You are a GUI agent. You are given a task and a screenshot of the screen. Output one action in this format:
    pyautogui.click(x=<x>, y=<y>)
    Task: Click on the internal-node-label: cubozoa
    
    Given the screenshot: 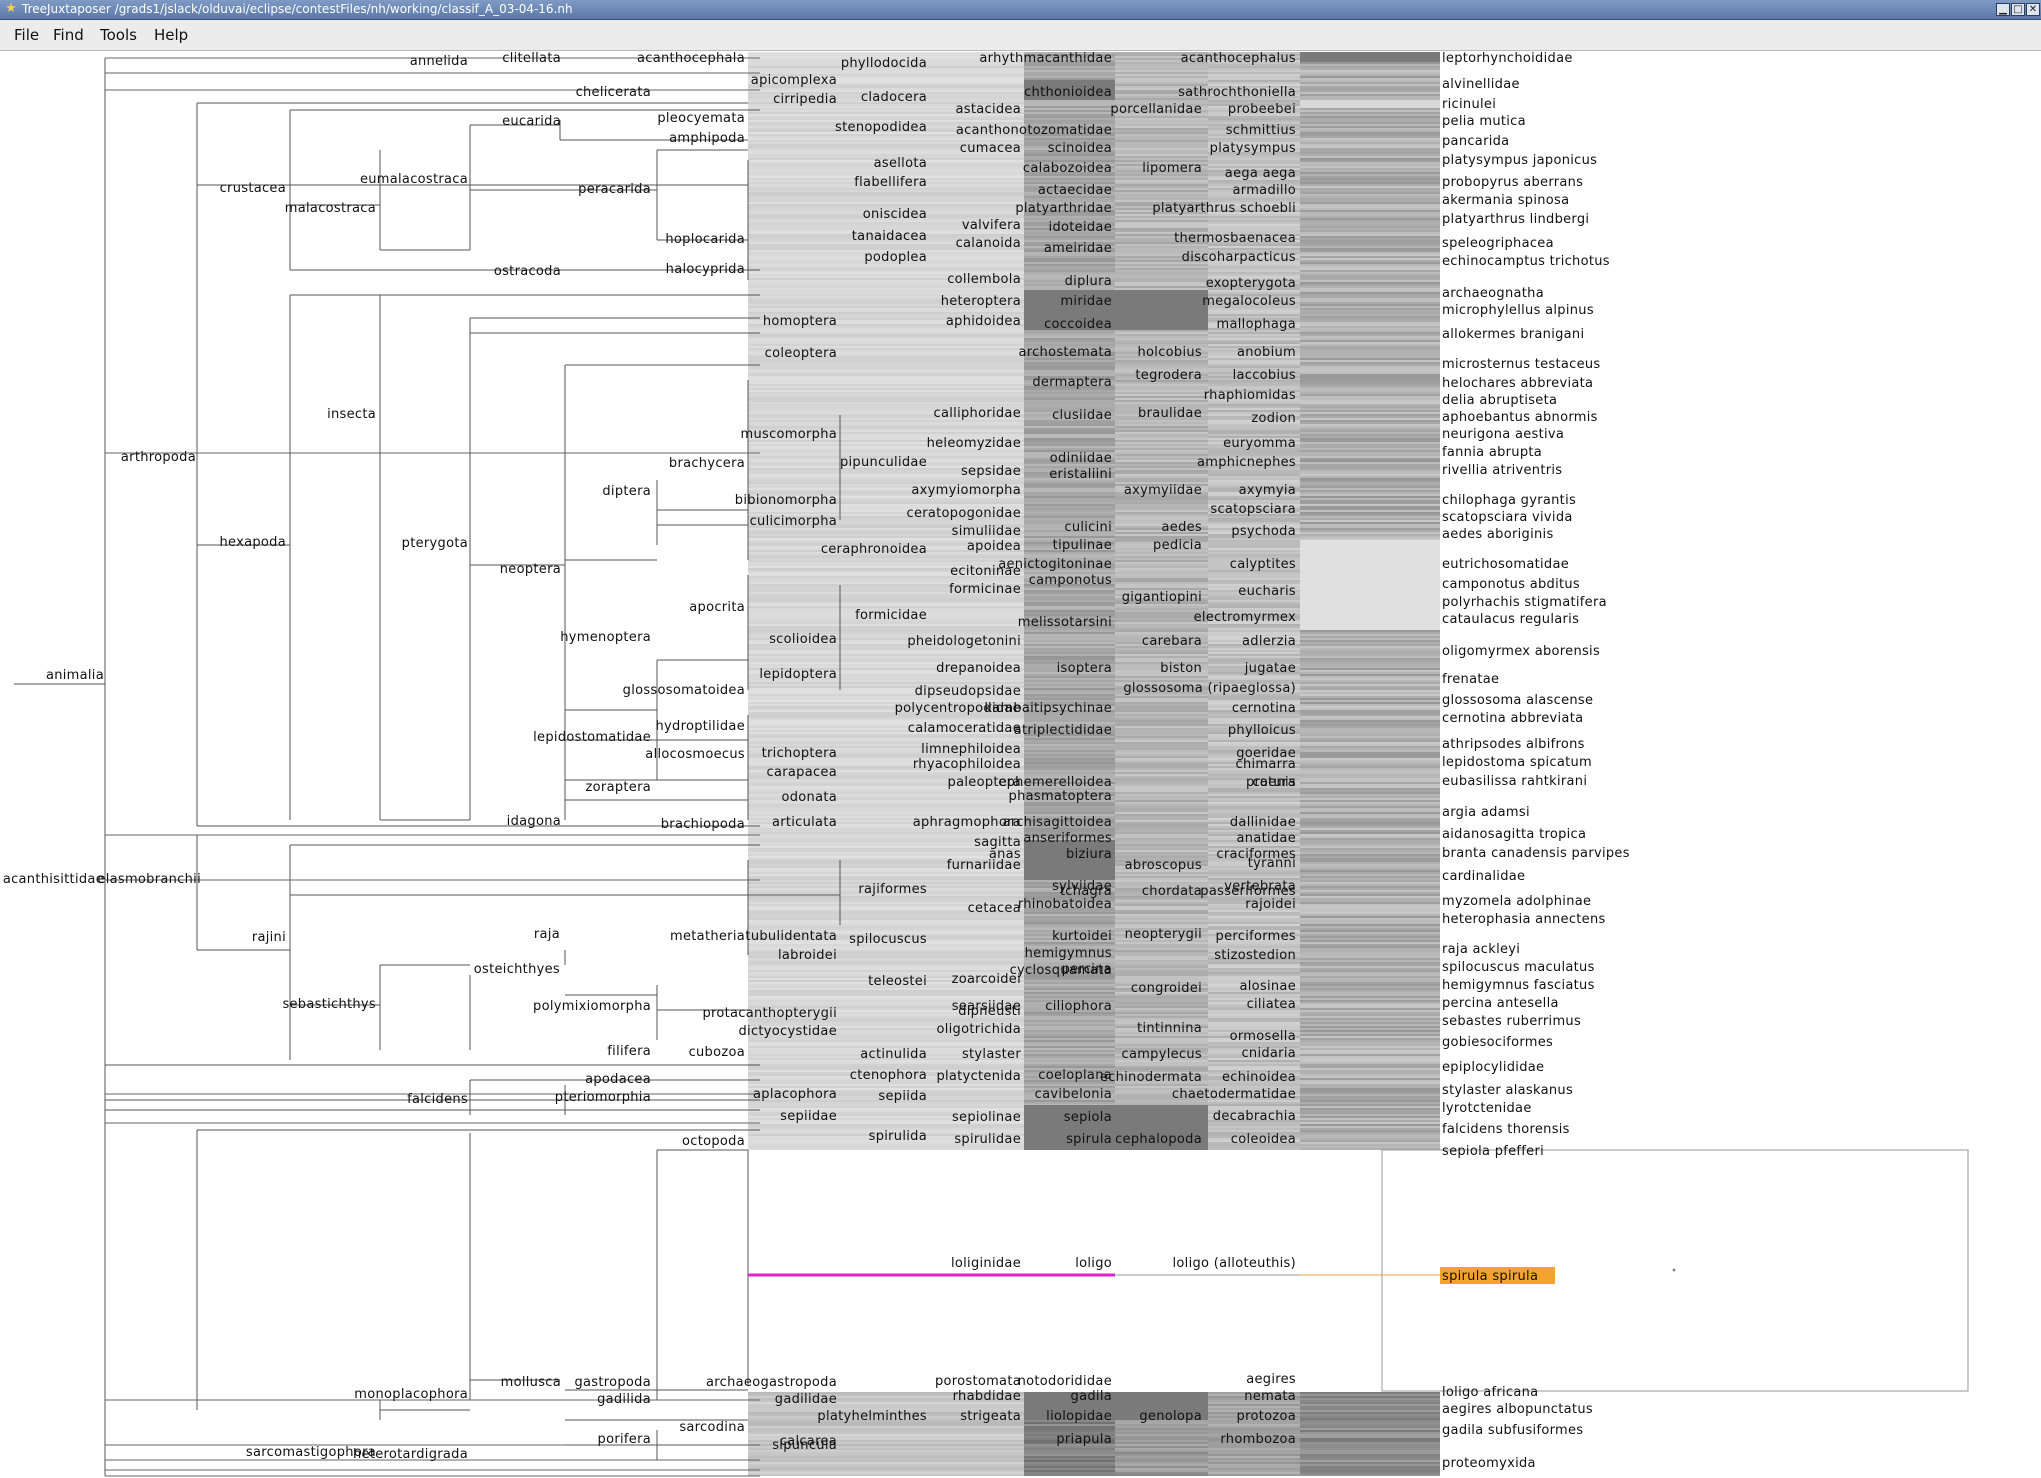 What is the action you would take?
    pyautogui.click(x=717, y=1052)
    